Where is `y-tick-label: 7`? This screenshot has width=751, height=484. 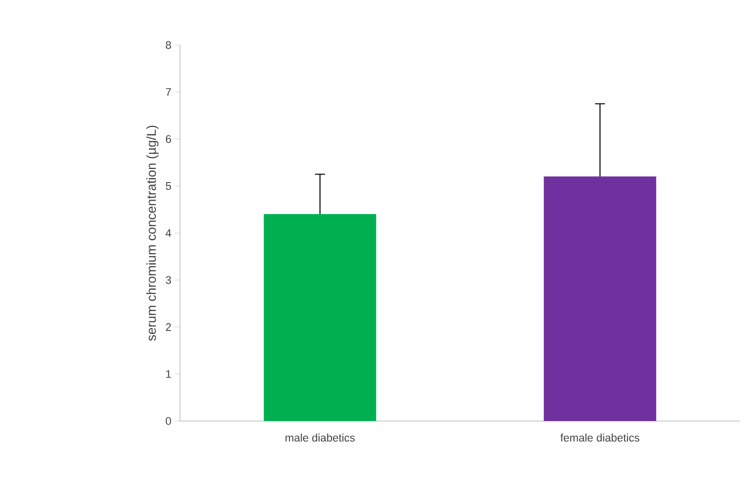
y-tick-label: 7 is located at coordinates (168, 92).